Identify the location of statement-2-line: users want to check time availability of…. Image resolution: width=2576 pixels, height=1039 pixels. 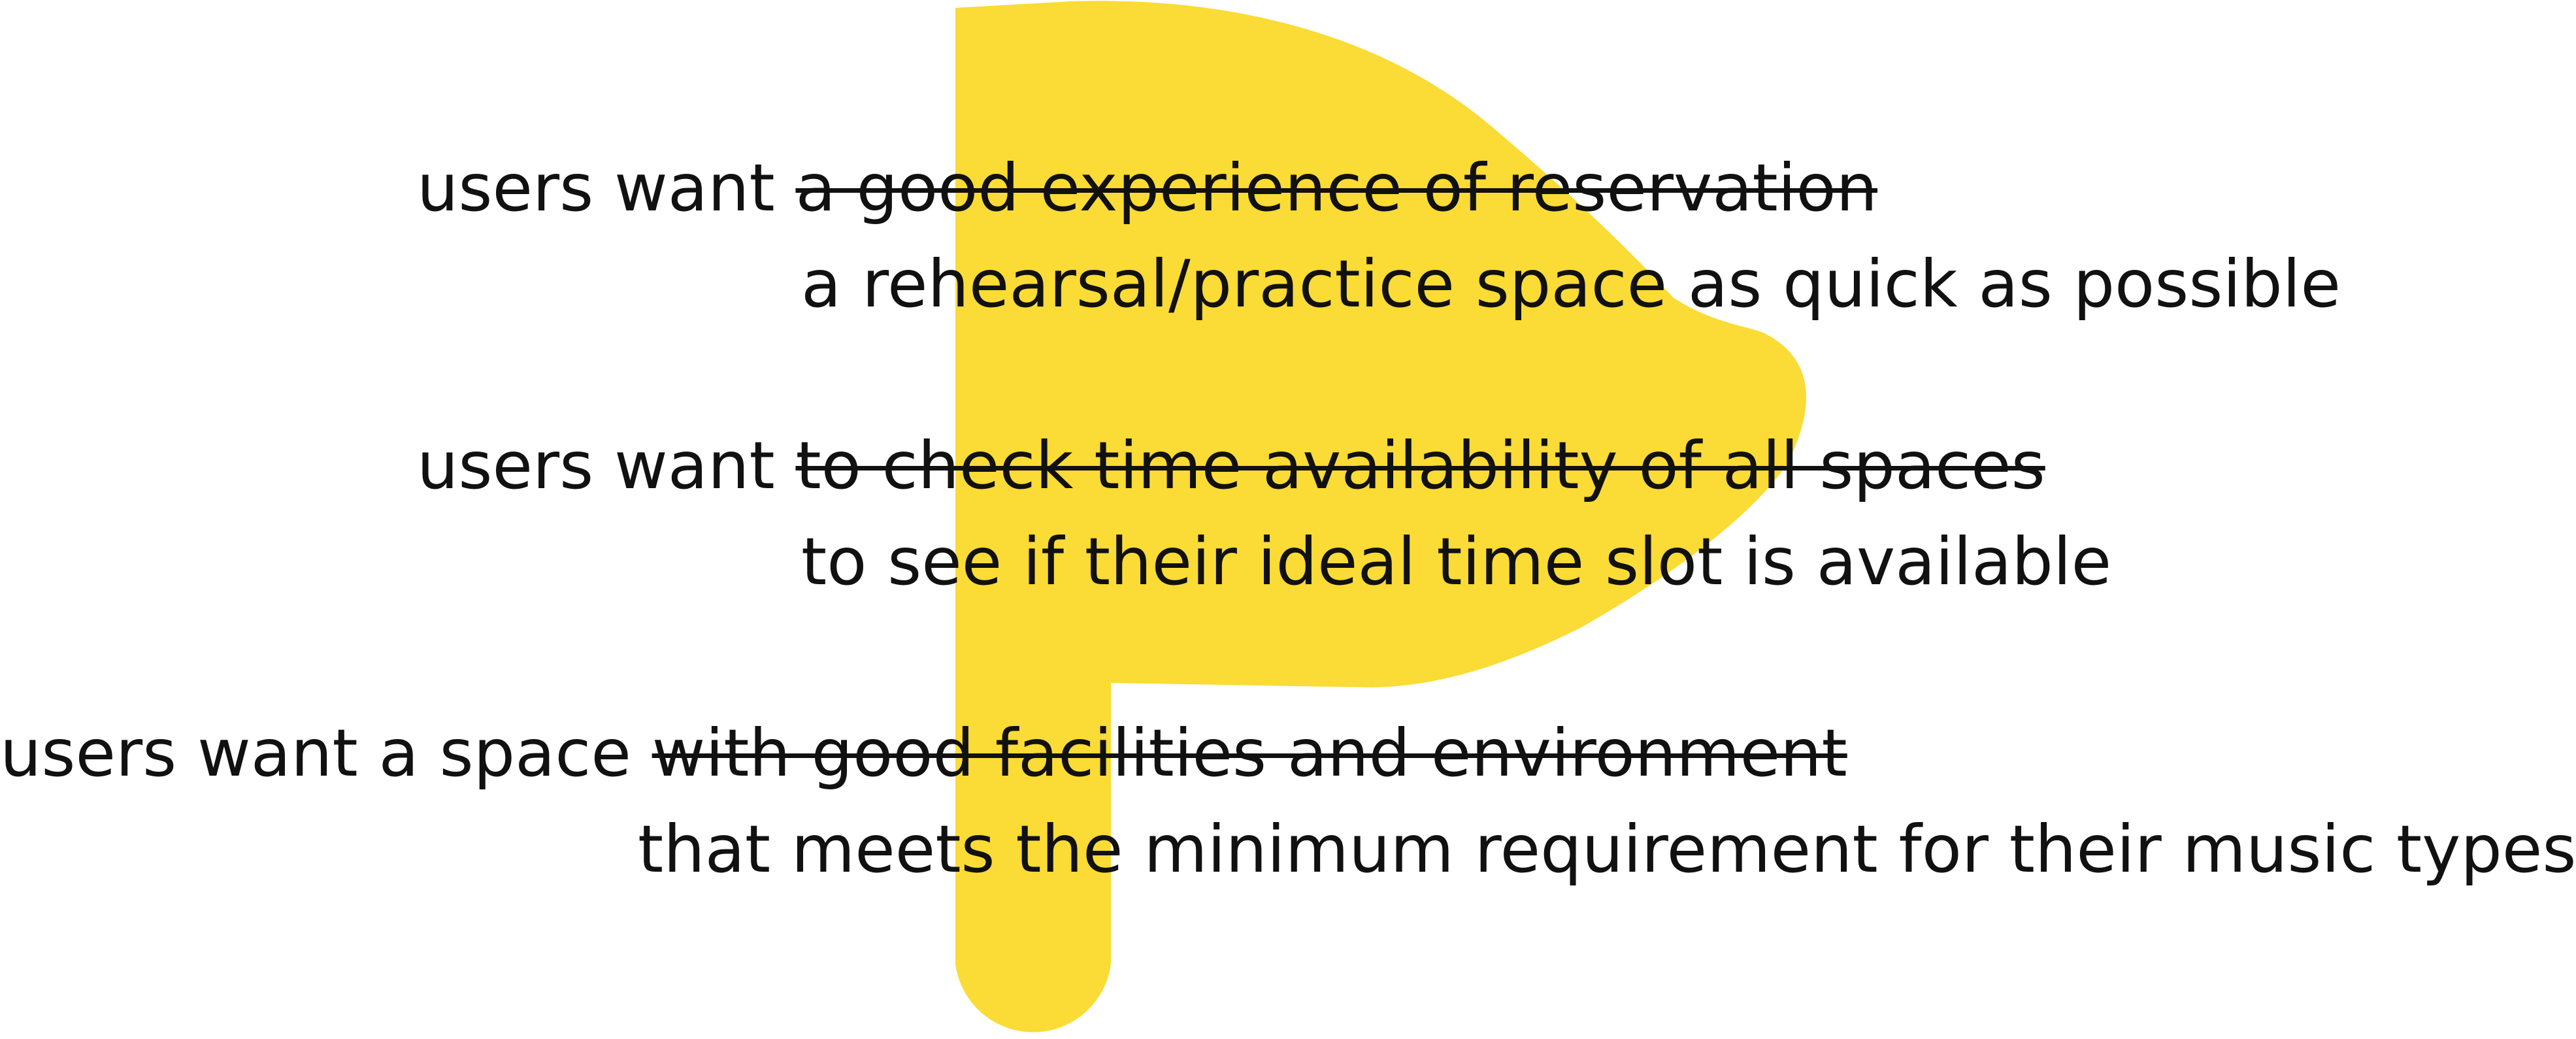
(1231, 466).